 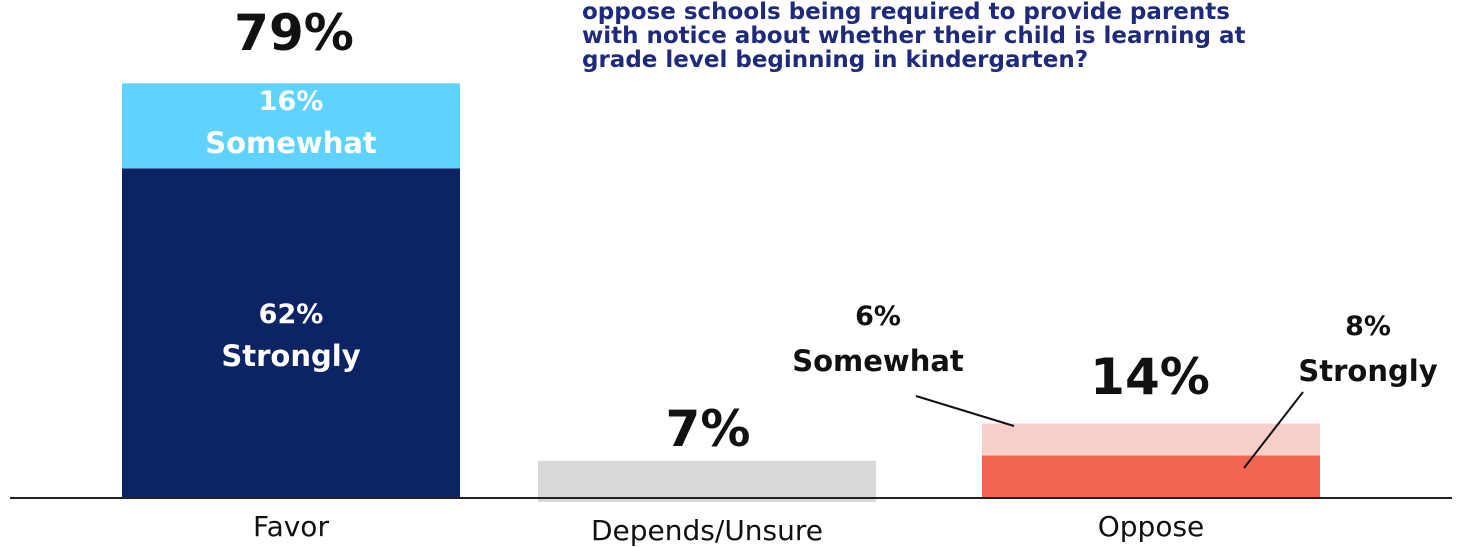 I want to click on total-label-depends-unsure: 7%, so click(x=708, y=429).